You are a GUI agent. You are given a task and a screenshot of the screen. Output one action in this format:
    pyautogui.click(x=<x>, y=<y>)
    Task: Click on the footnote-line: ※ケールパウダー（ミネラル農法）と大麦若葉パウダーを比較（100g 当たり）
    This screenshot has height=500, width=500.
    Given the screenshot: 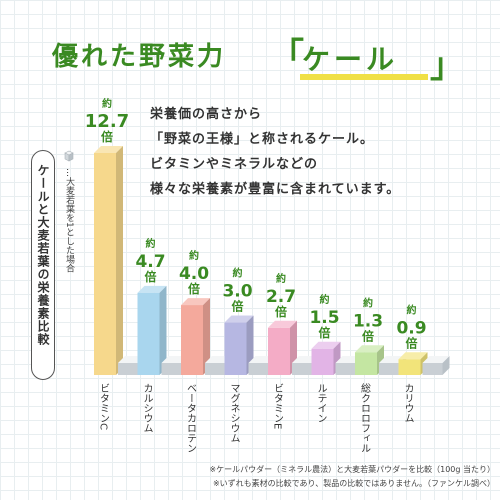 What is the action you would take?
    pyautogui.click(x=352, y=469)
    